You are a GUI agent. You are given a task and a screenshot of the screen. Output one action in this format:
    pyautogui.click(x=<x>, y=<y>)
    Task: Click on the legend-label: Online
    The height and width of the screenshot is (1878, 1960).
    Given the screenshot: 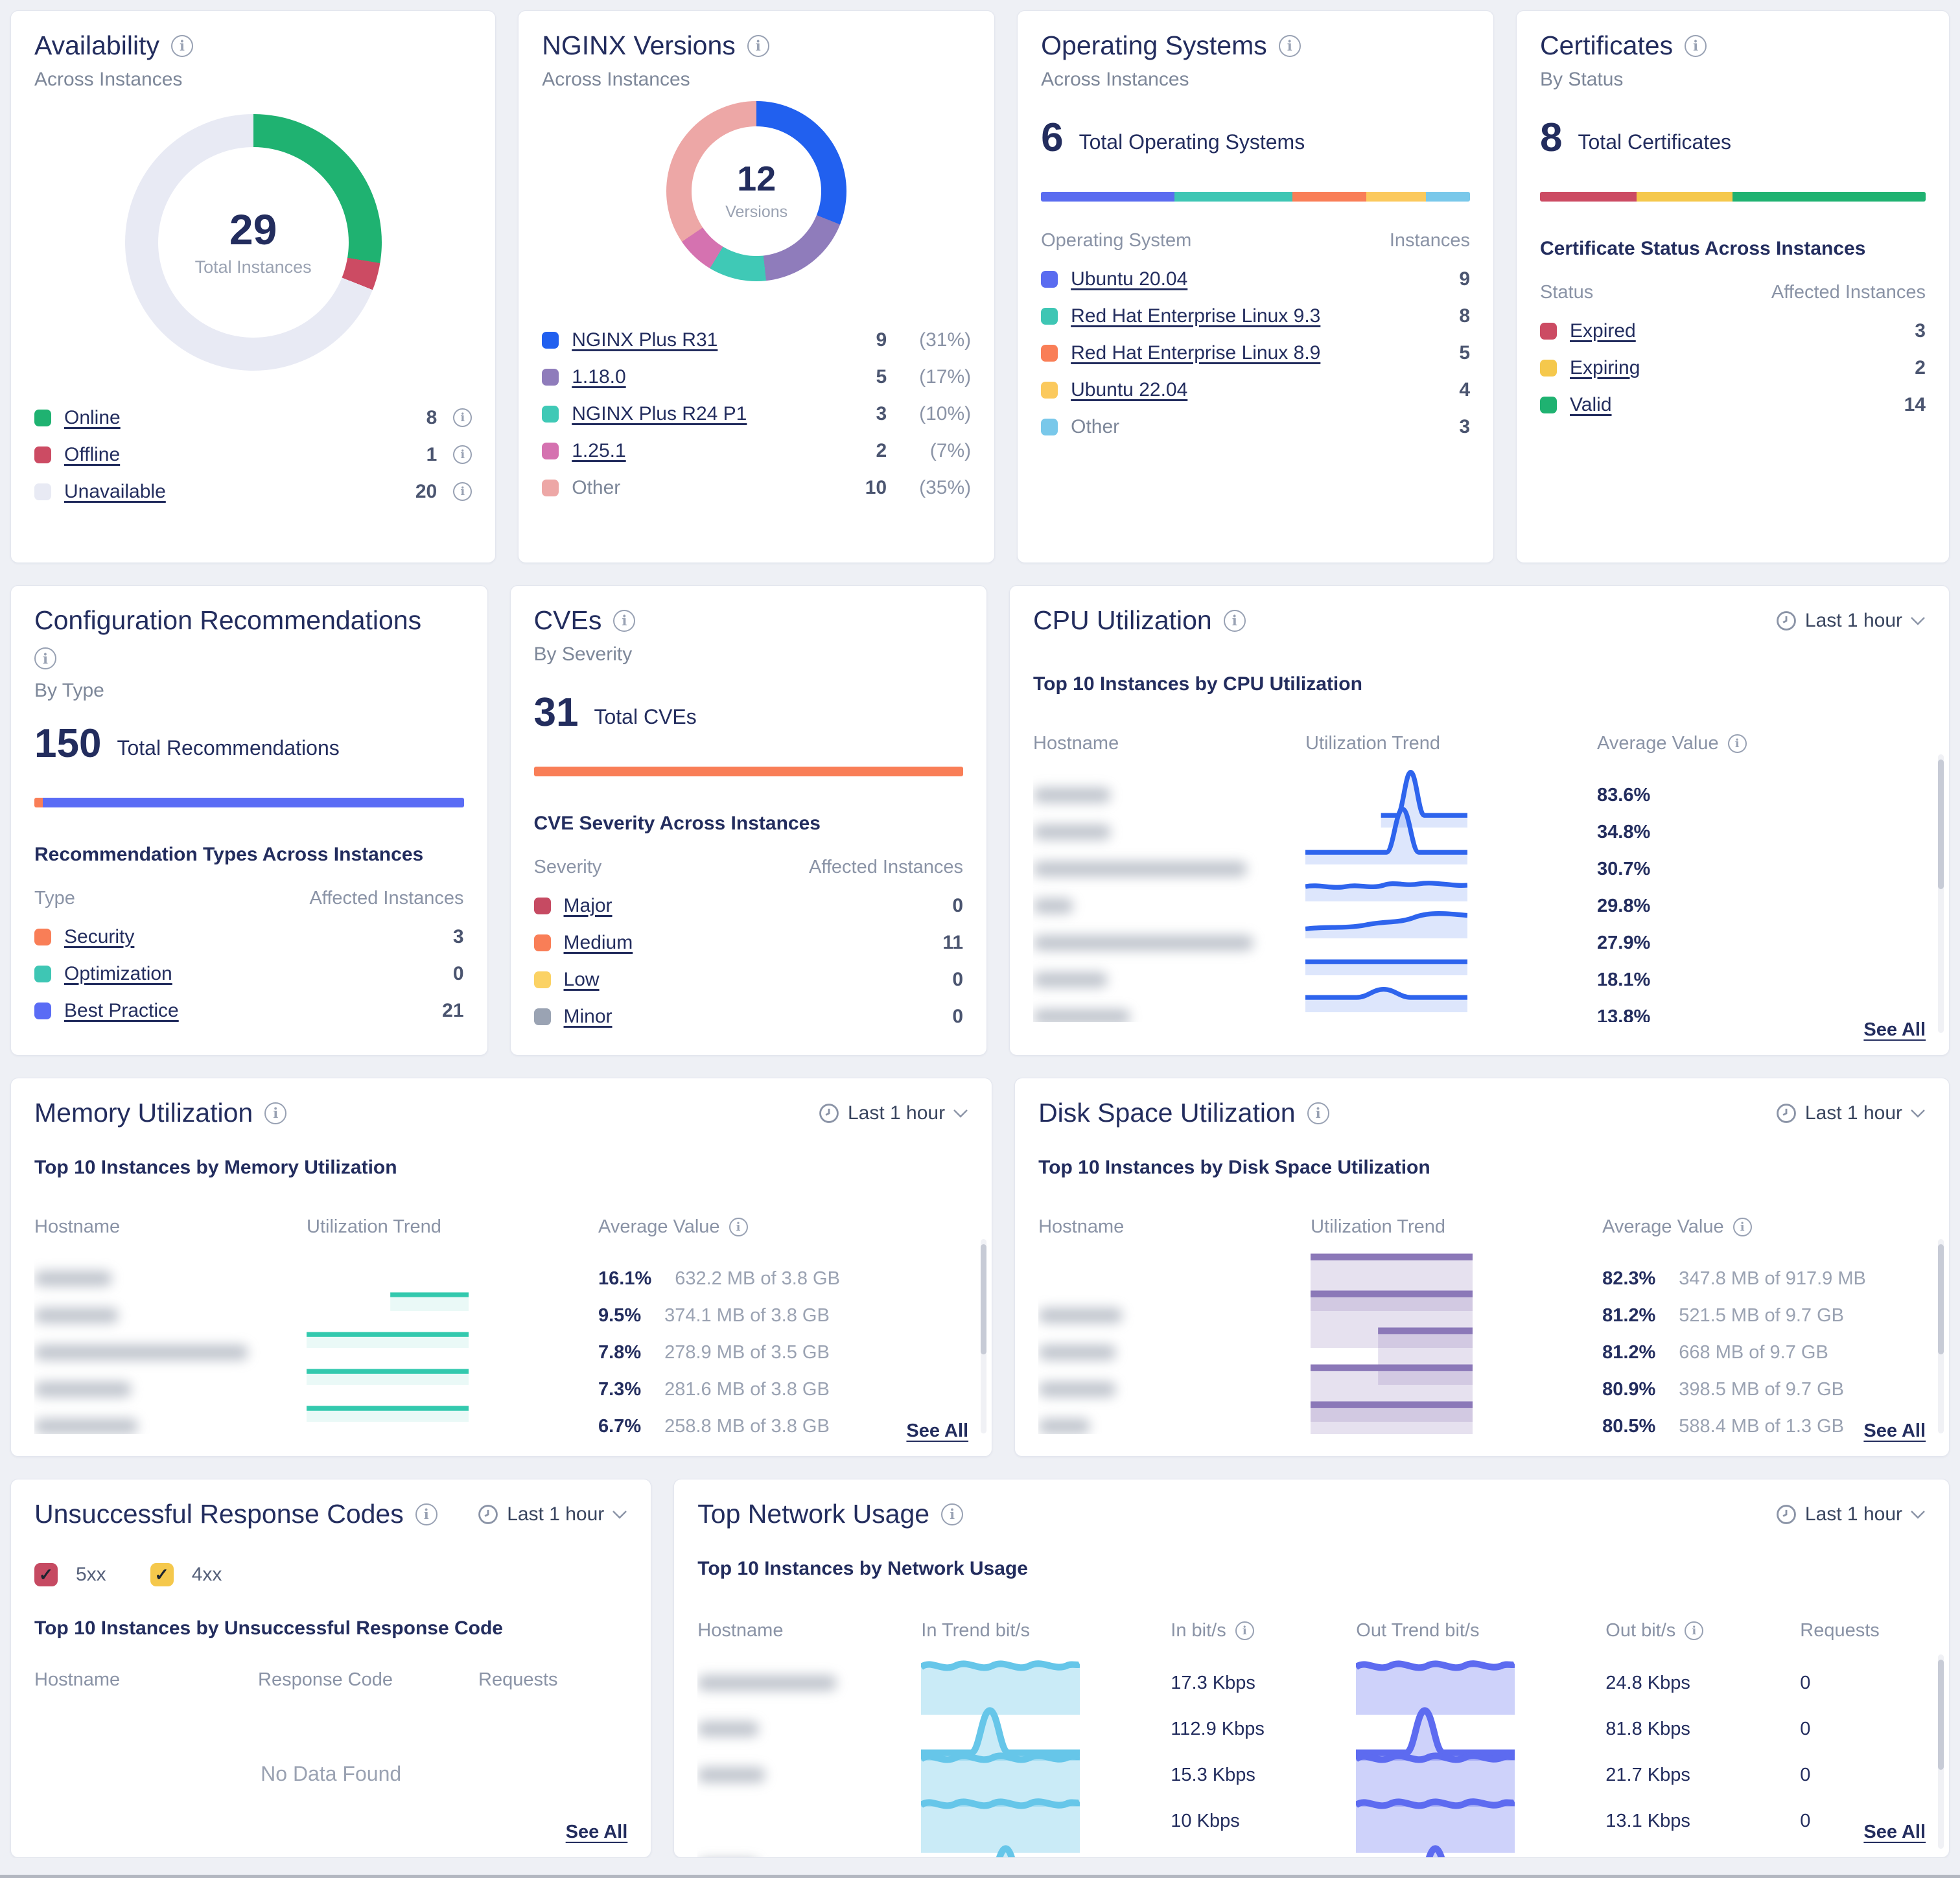 What is the action you would take?
    pyautogui.click(x=92, y=417)
    